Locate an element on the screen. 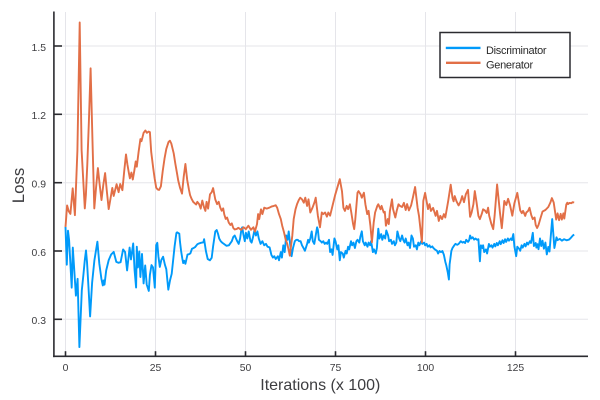  svg-text: 0.3 is located at coordinates (39, 321).